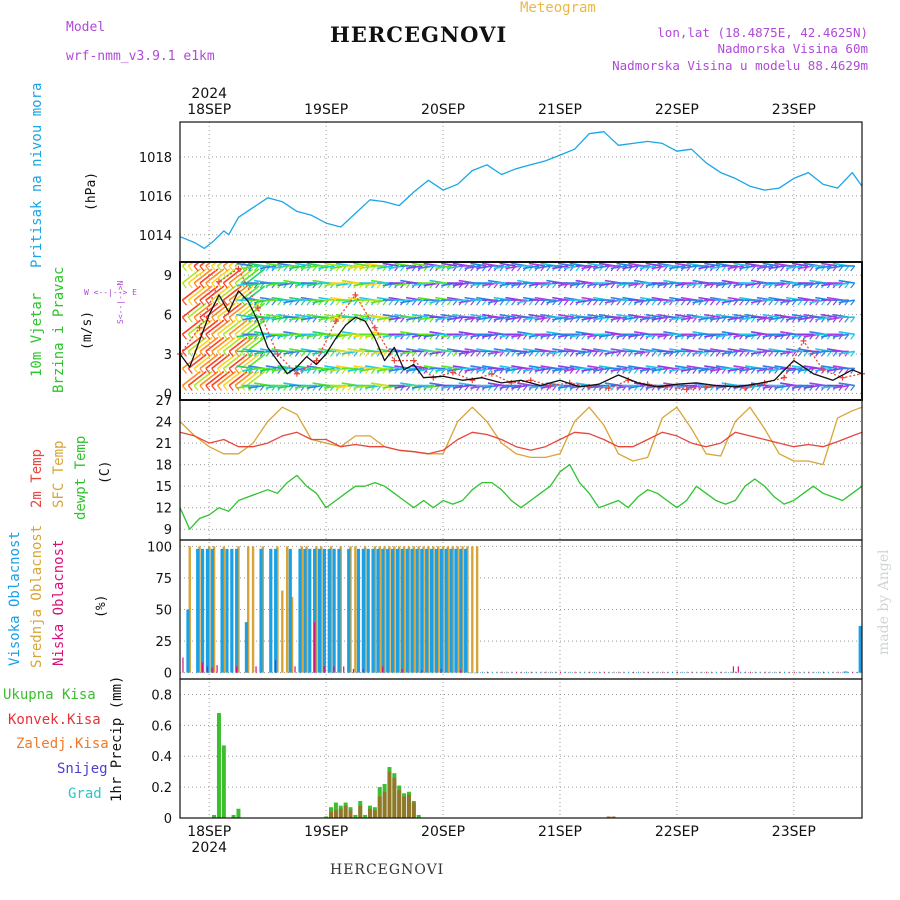  Describe the element at coordinates (521, 190) in the screenshot. I see `pressure-line` at that location.